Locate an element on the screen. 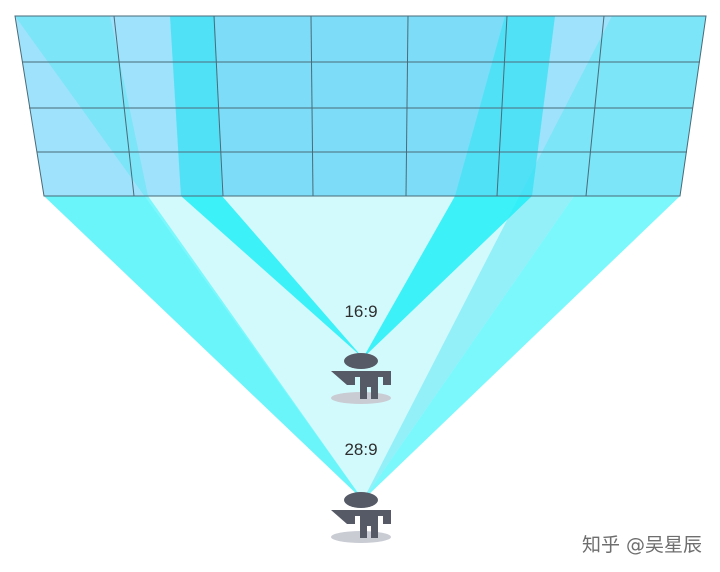 The width and height of the screenshot is (720, 572). near-beam-left-wall is located at coordinates (196, 106).